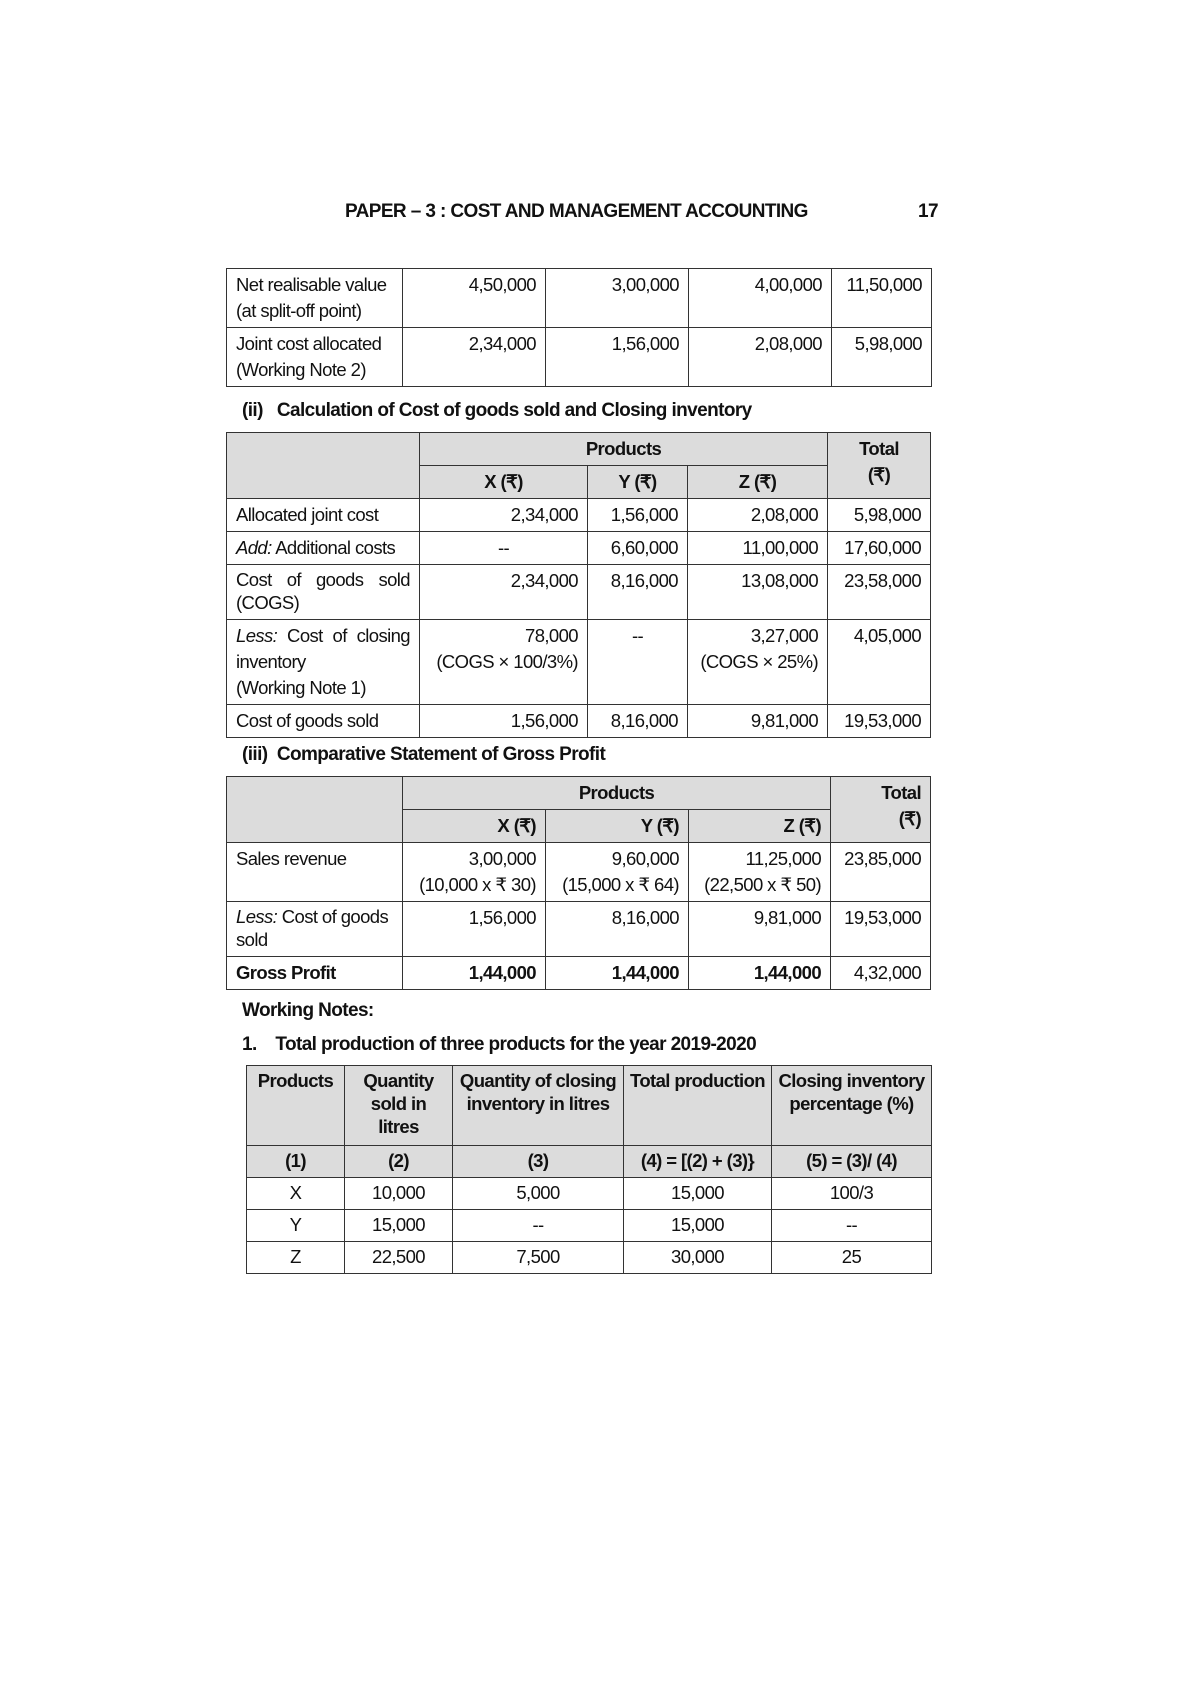 The width and height of the screenshot is (1191, 1684). I want to click on cell: 100/3, so click(851, 1193).